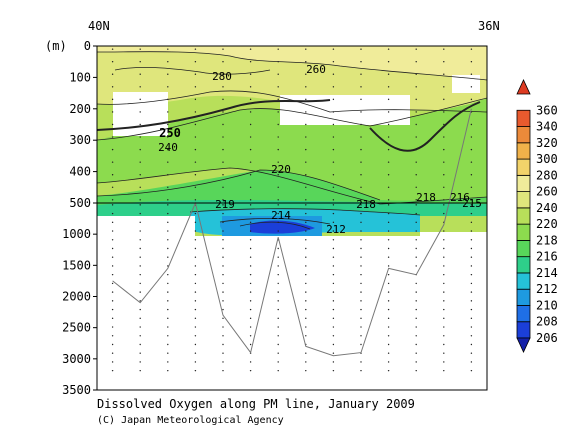 The image size is (570, 441). I want to click on y-tick-label: 2000, so click(76, 297).